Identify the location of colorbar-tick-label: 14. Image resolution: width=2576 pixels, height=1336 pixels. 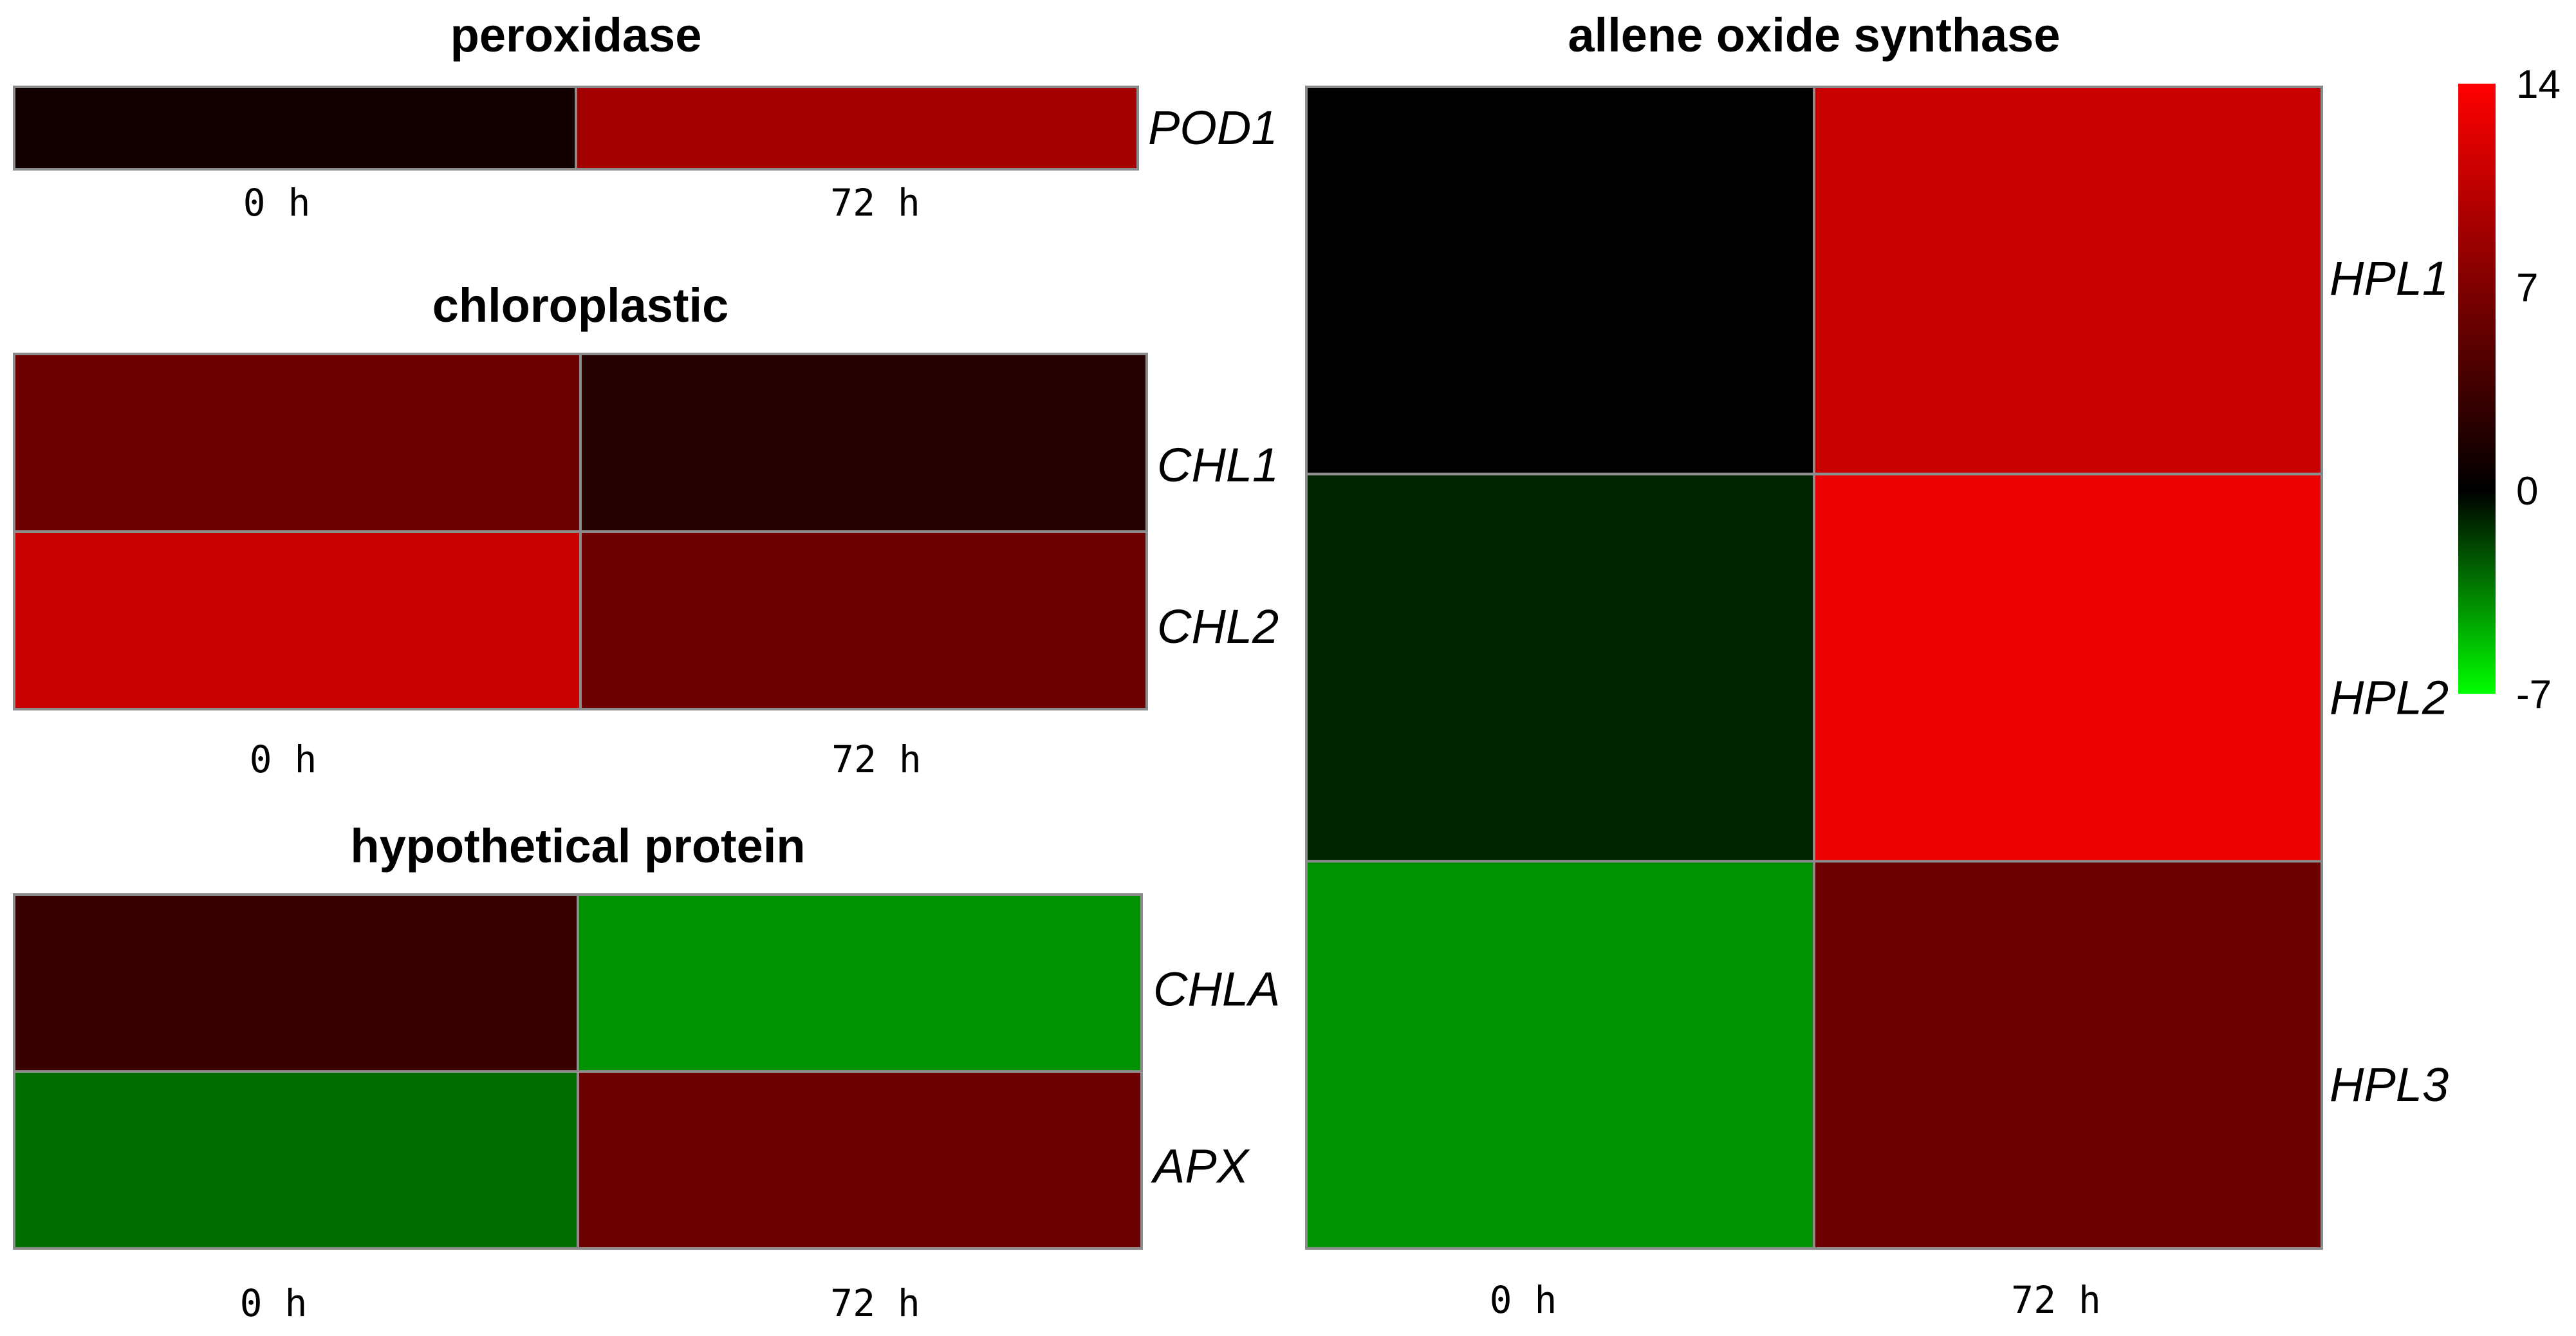
(2538, 85).